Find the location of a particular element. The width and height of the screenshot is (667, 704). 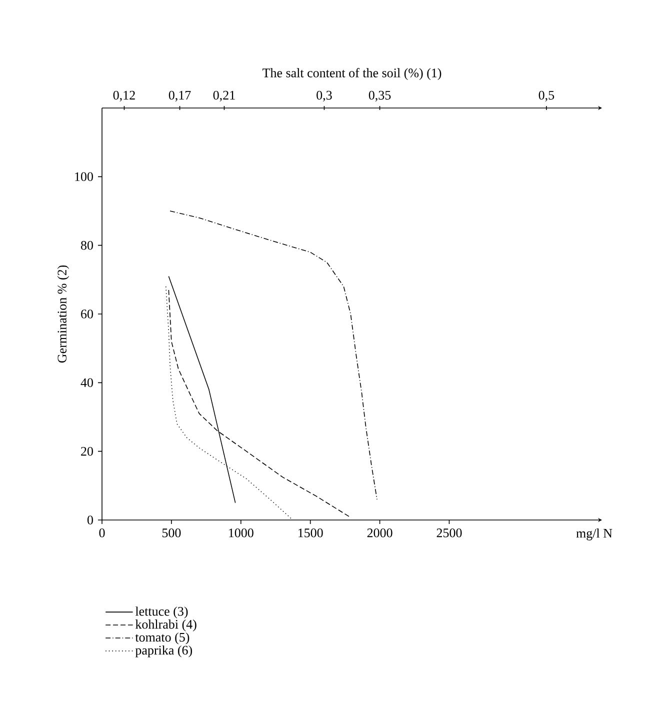

x-tick-label: 2000 is located at coordinates (379, 533).